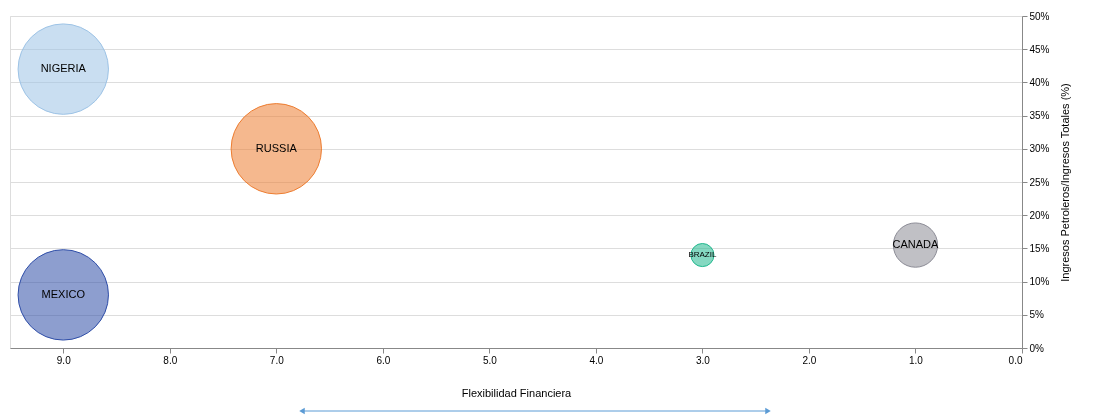  Describe the element at coordinates (517, 392) in the screenshot. I see `x-axis-title: Flexibilidad Financiera` at that location.